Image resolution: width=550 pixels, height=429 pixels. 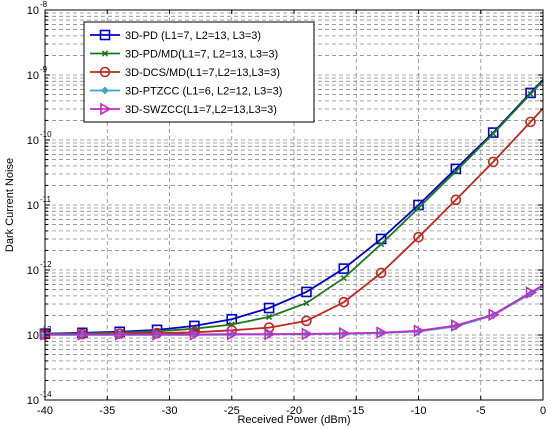 I want to click on x-tick-label: -25, so click(x=232, y=411).